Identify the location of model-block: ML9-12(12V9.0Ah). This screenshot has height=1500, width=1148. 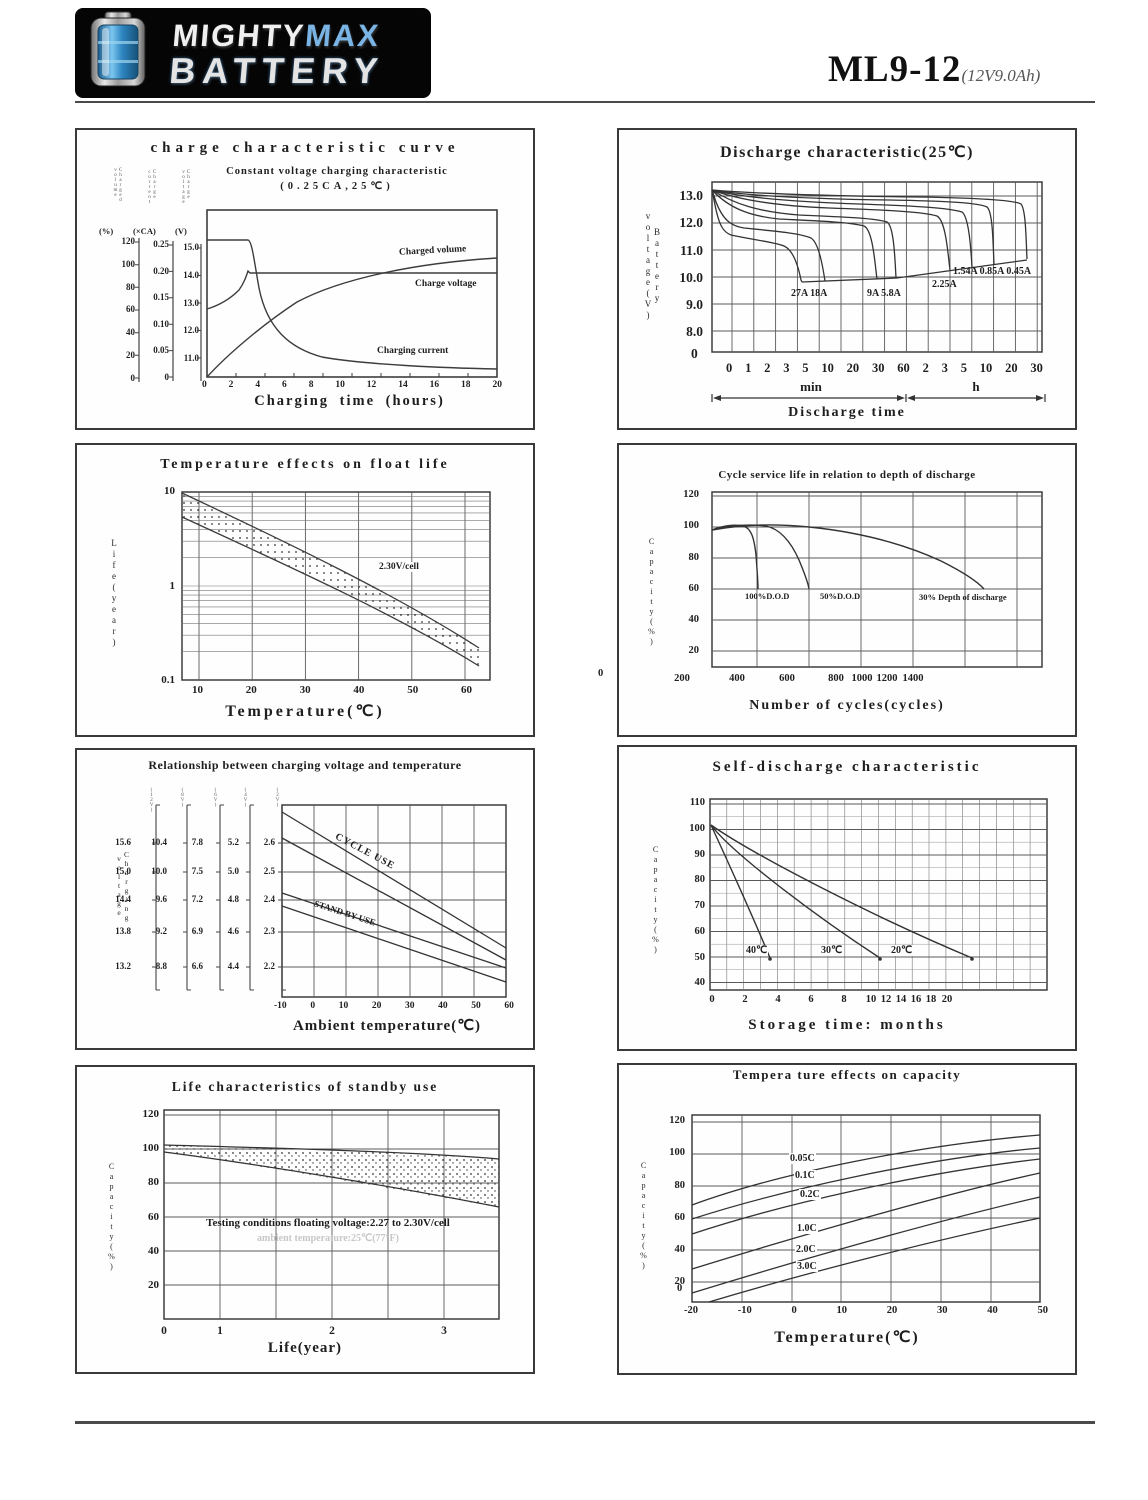
(934, 69).